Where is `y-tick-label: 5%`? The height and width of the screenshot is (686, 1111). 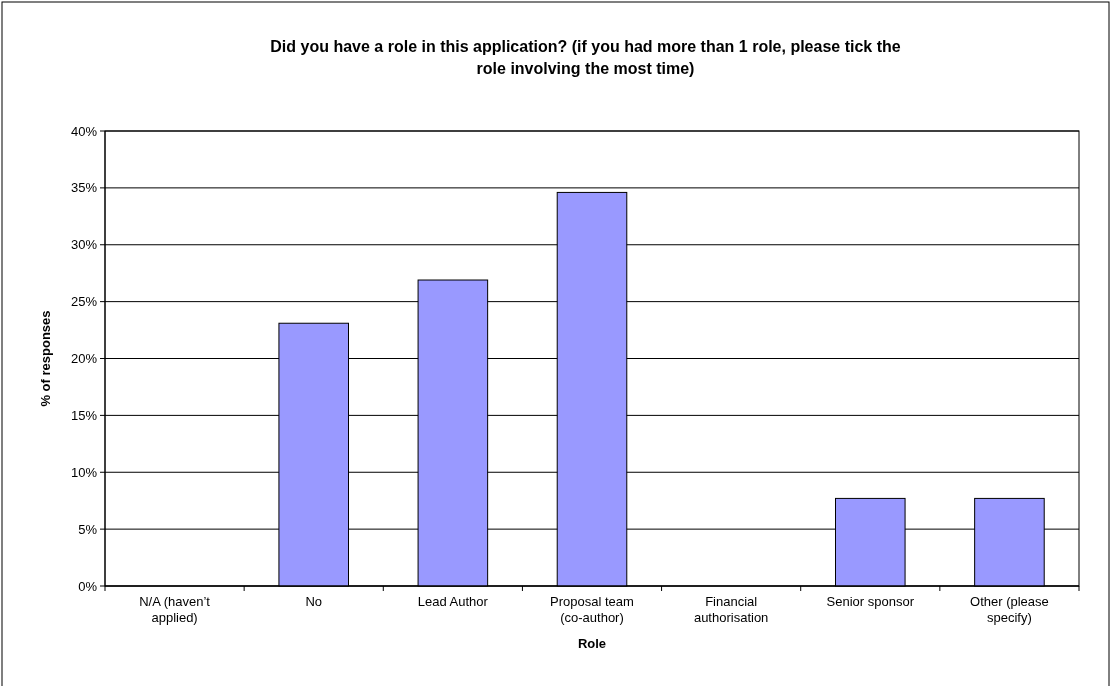 y-tick-label: 5% is located at coordinates (88, 529).